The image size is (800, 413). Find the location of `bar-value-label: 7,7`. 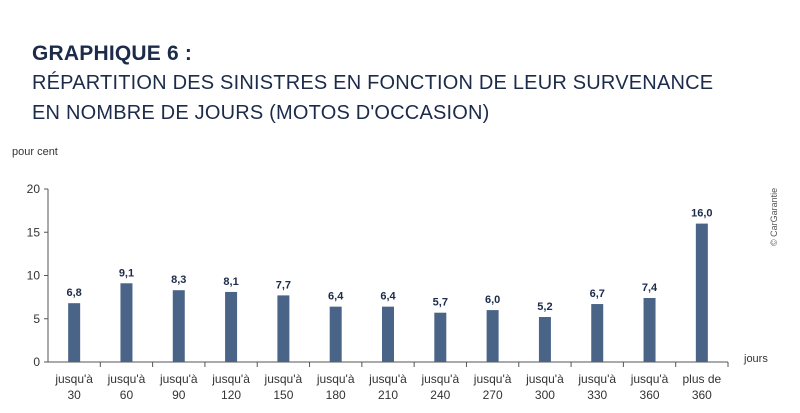

bar-value-label: 7,7 is located at coordinates (283, 285).